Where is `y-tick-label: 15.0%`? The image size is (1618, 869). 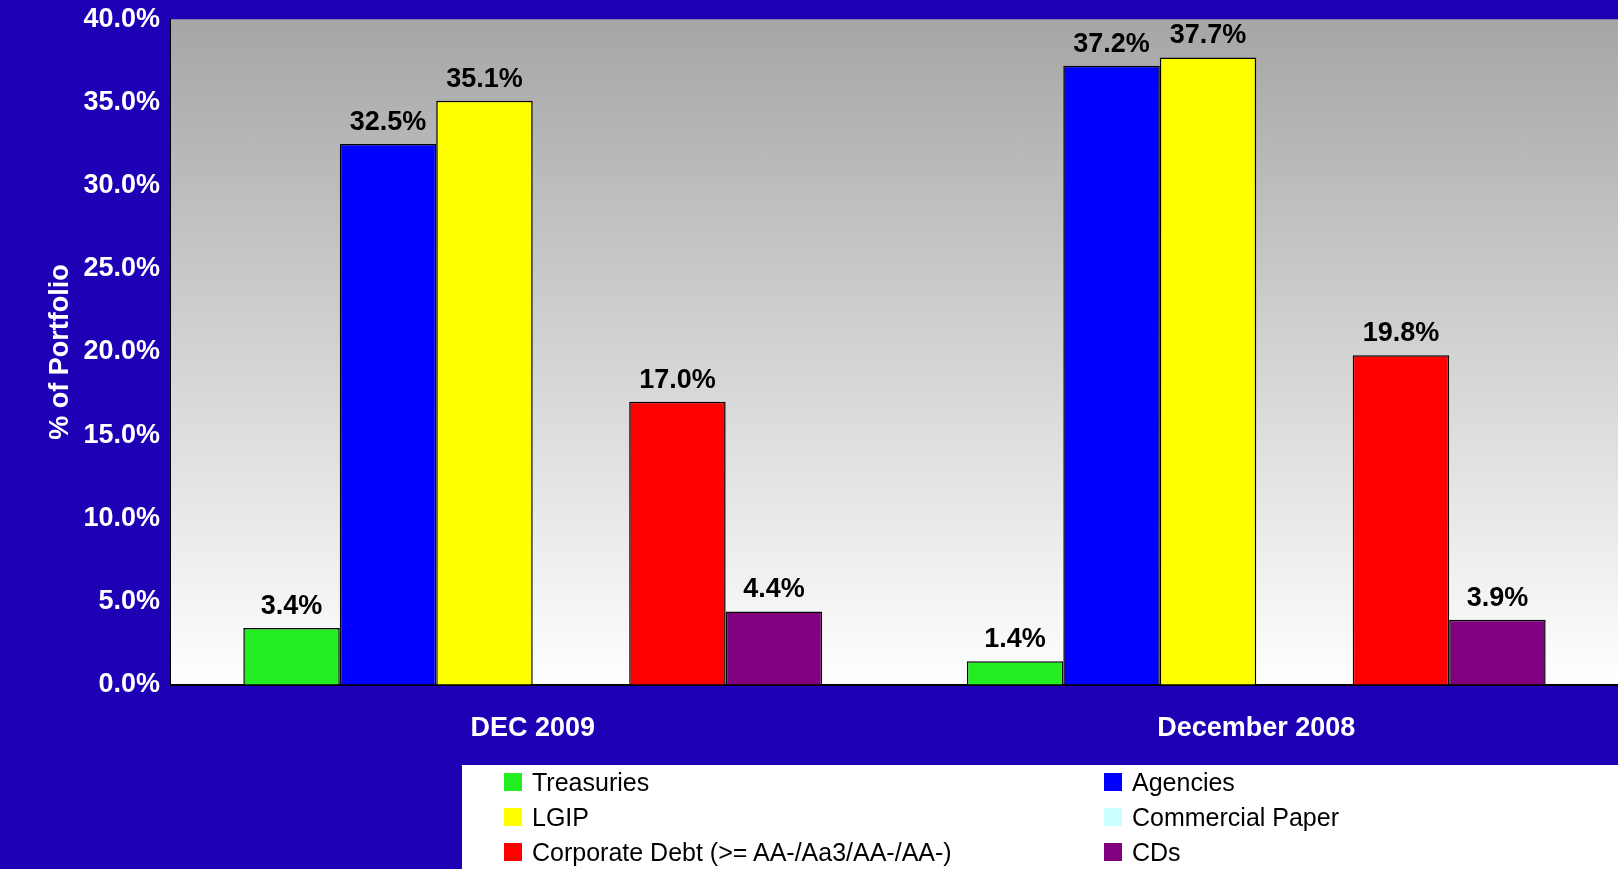 y-tick-label: 15.0% is located at coordinates (121, 433).